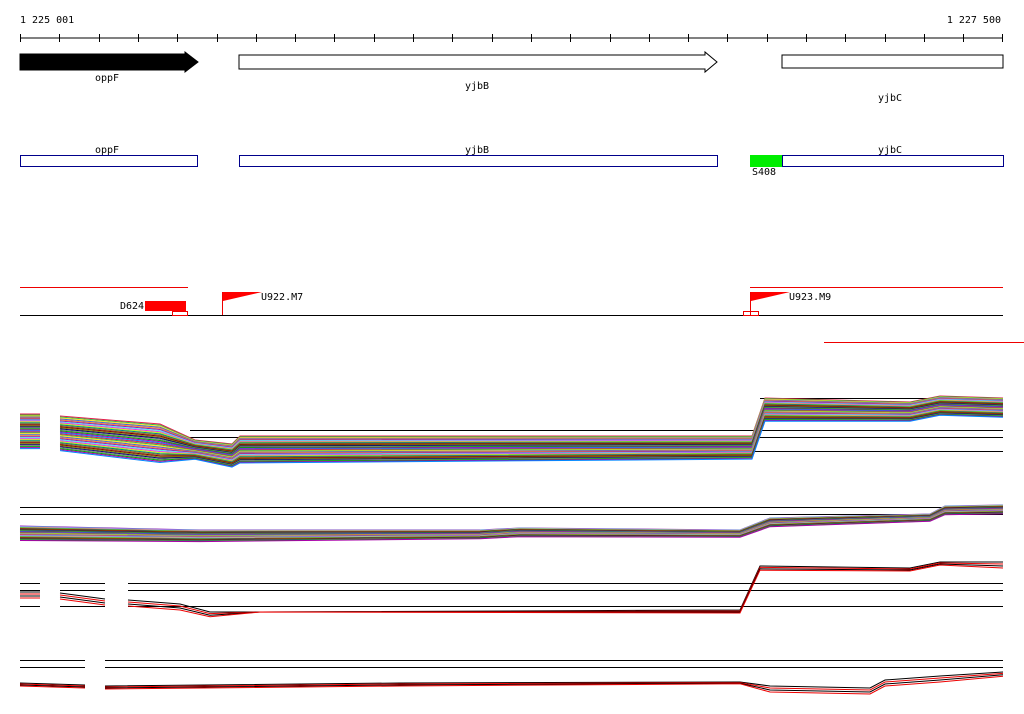  What do you see at coordinates (522, 315) in the screenshot?
I see `feature-track: D624 U922.M7 U923.M9` at bounding box center [522, 315].